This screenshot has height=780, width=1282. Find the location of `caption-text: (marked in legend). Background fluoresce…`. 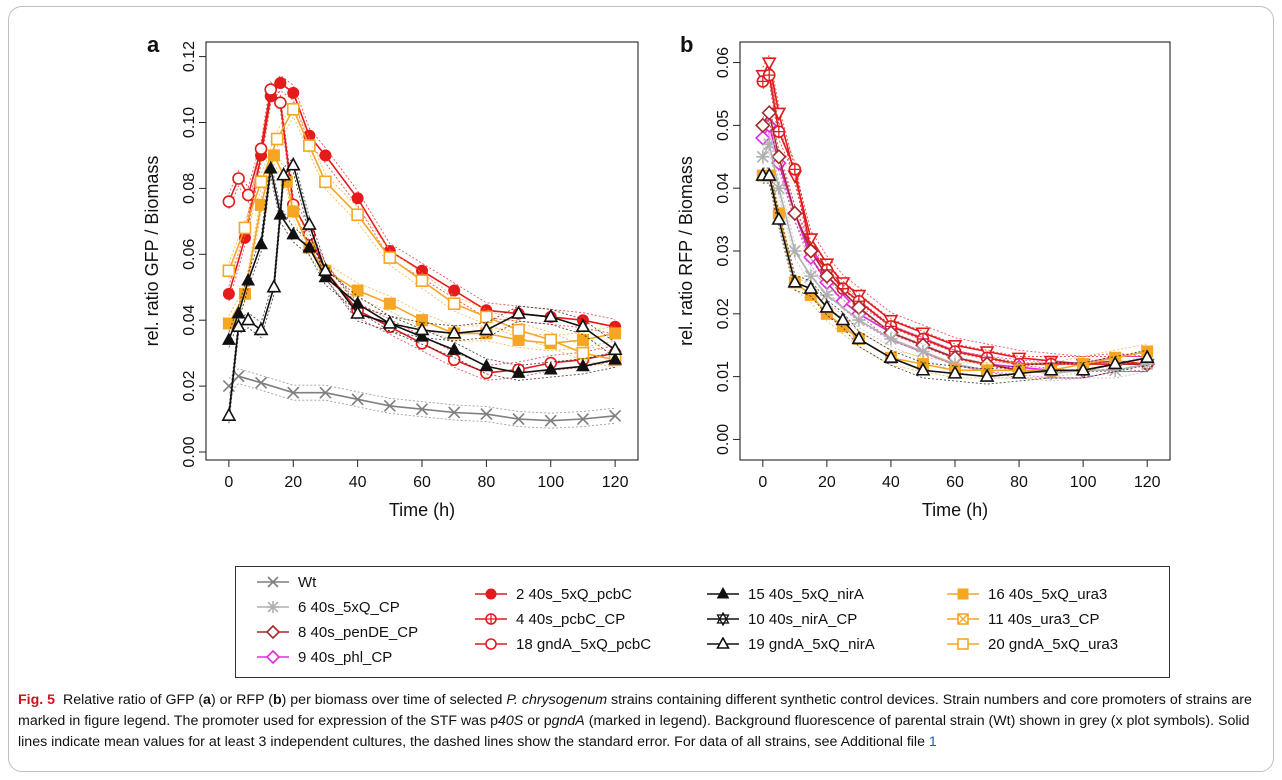

caption-text: (marked in legend). Background fluoresce… is located at coordinates (634, 731).